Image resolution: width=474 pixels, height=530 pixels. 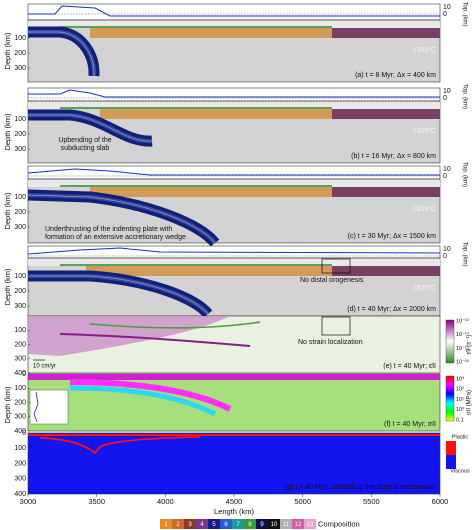 What do you see at coordinates (391, 309) in the screenshot?
I see `panel-label: (d) t = 40 Myr; Δx = 2000 km` at bounding box center [391, 309].